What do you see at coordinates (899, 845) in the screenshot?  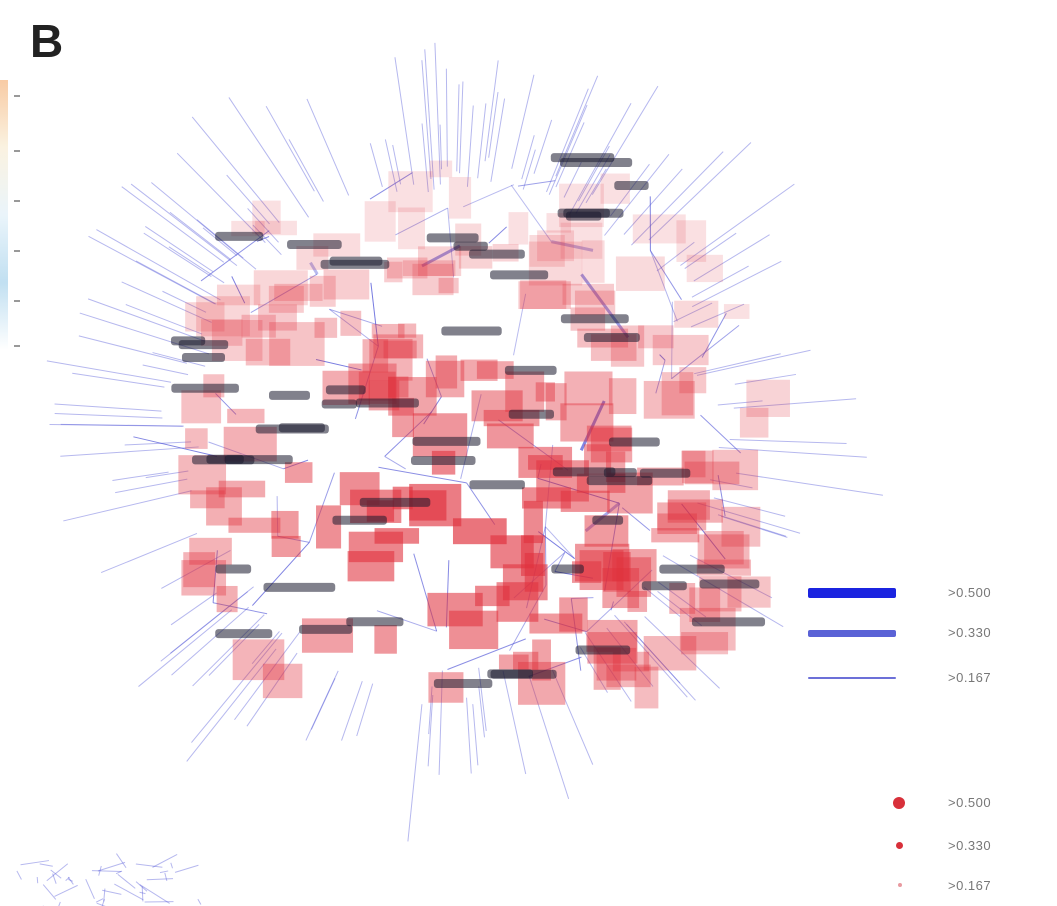 I see `node-legend-medium-dot` at bounding box center [899, 845].